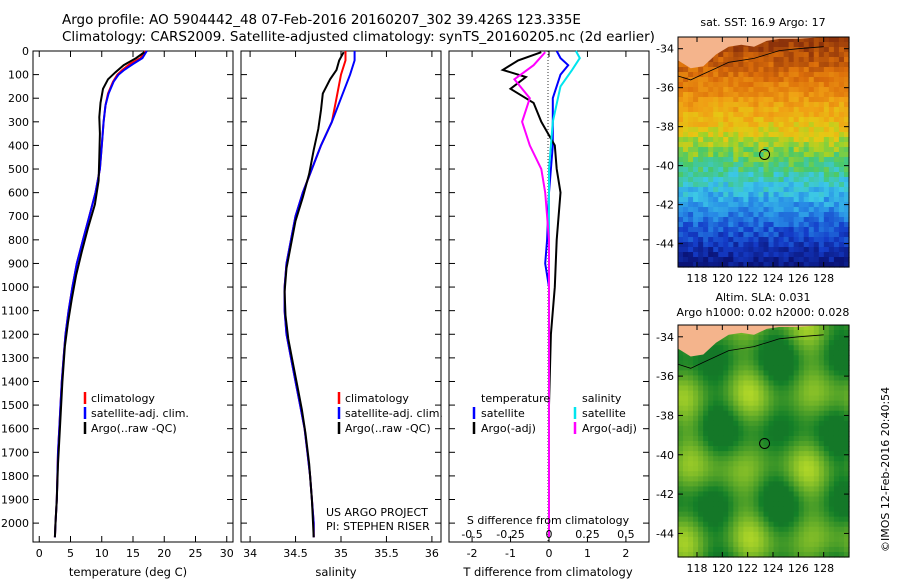 The width and height of the screenshot is (900, 580). What do you see at coordinates (15, 405) in the screenshot?
I see `depth-tick-label: 1500` at bounding box center [15, 405].